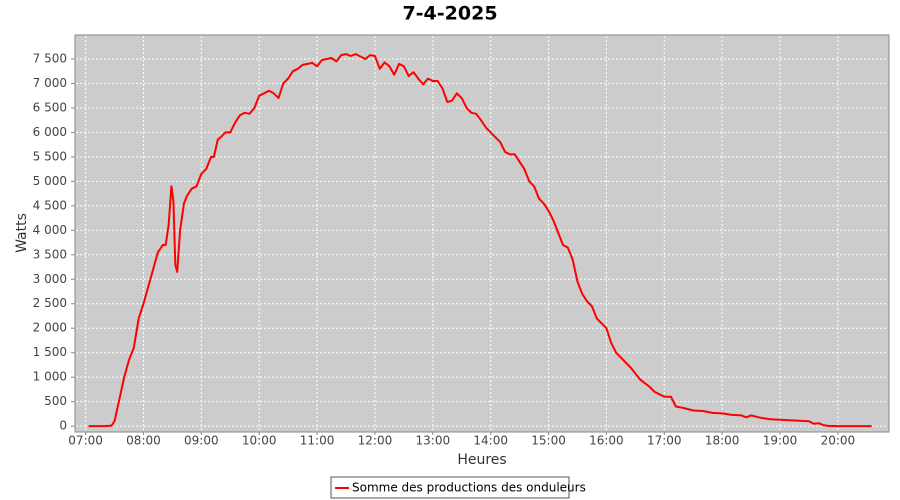 The width and height of the screenshot is (900, 500). Describe the element at coordinates (469, 488) in the screenshot. I see `legend-label: Somme des productions des onduleurs` at that location.